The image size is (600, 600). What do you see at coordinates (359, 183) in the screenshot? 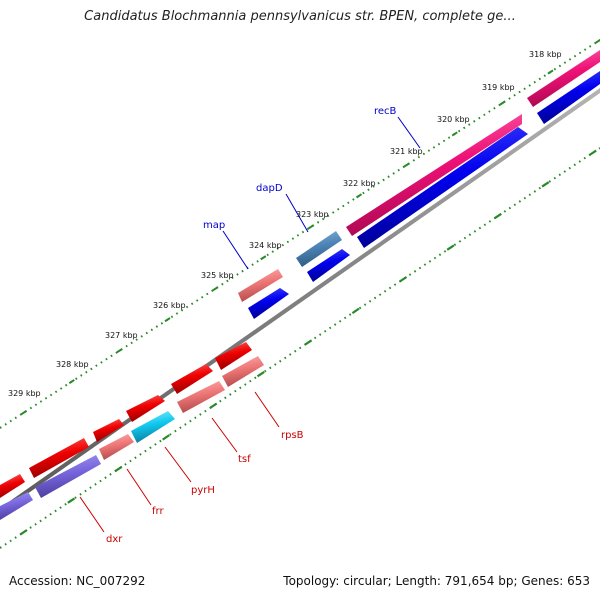
I see `scale-label: 322 kbp` at bounding box center [359, 183].